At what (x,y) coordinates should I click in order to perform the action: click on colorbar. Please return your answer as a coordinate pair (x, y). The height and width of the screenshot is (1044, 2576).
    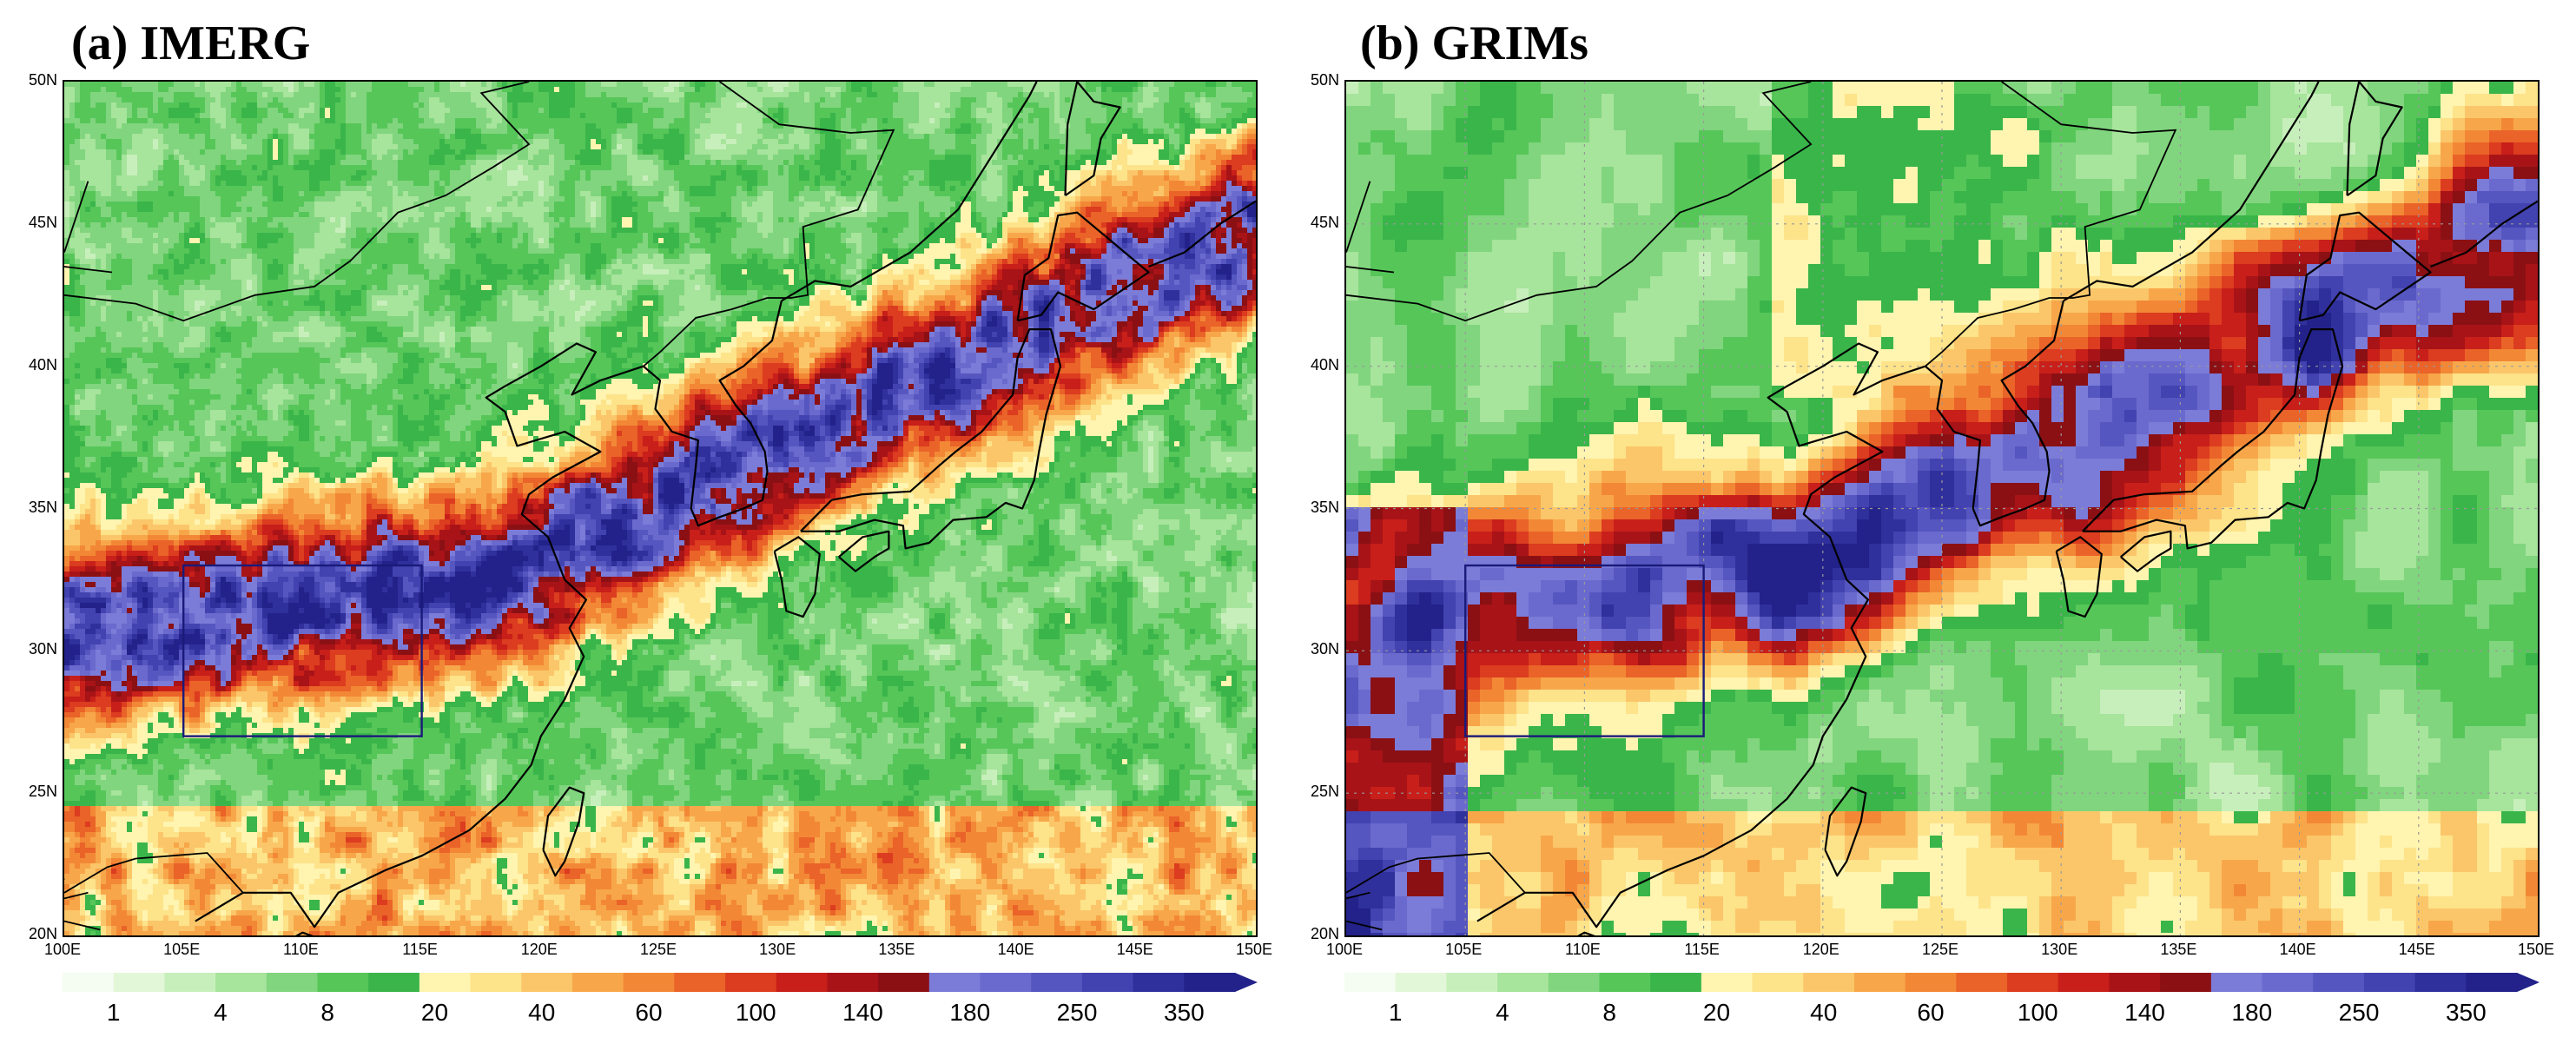
    Looking at the image, I should click on (1942, 982).